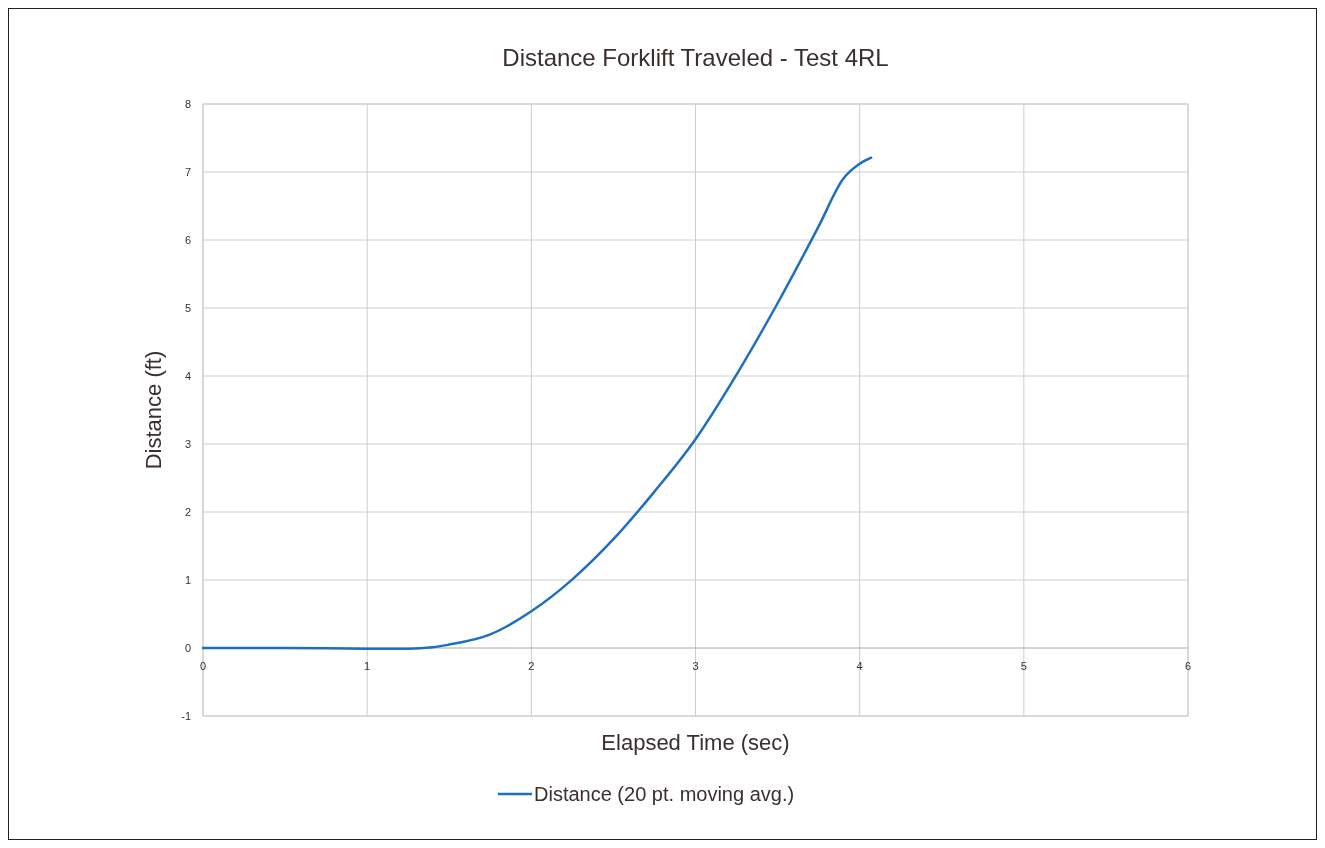 The height and width of the screenshot is (848, 1325). Describe the element at coordinates (187, 103) in the screenshot. I see `y-tick-label: 8` at that location.